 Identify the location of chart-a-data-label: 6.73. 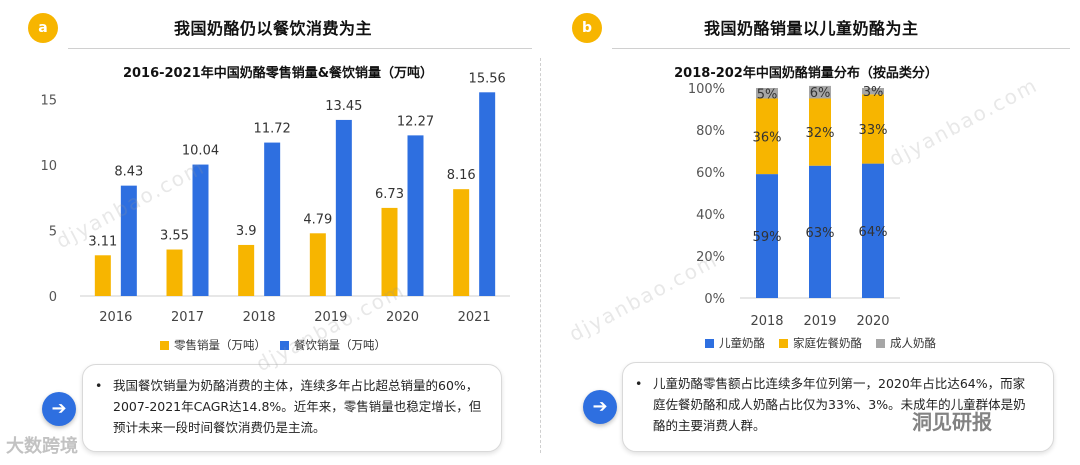
(389, 194).